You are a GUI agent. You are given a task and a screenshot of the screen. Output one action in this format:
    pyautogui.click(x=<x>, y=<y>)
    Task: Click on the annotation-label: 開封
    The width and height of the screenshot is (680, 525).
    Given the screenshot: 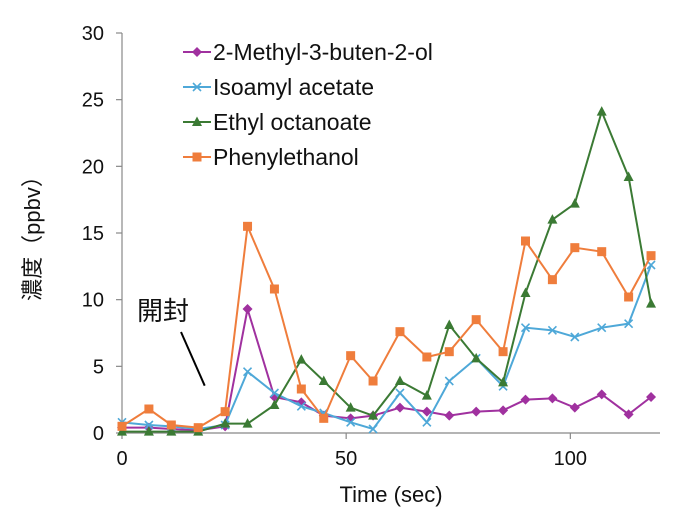 What is the action you would take?
    pyautogui.click(x=163, y=312)
    